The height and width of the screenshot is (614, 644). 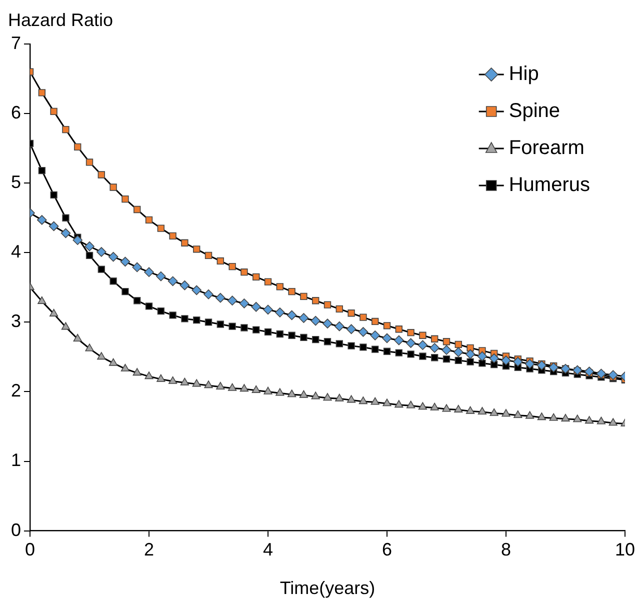 What do you see at coordinates (625, 550) in the screenshot?
I see `x-tick-label: 10` at bounding box center [625, 550].